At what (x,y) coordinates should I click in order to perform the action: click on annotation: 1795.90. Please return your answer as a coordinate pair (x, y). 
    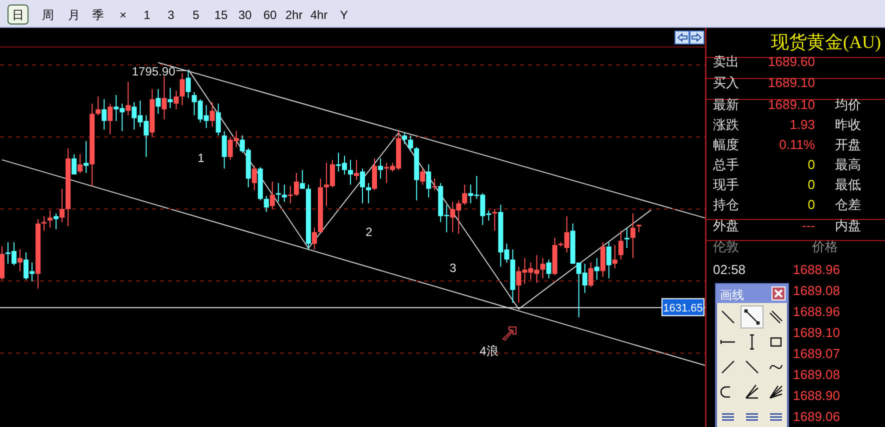
    Looking at the image, I should click on (154, 71).